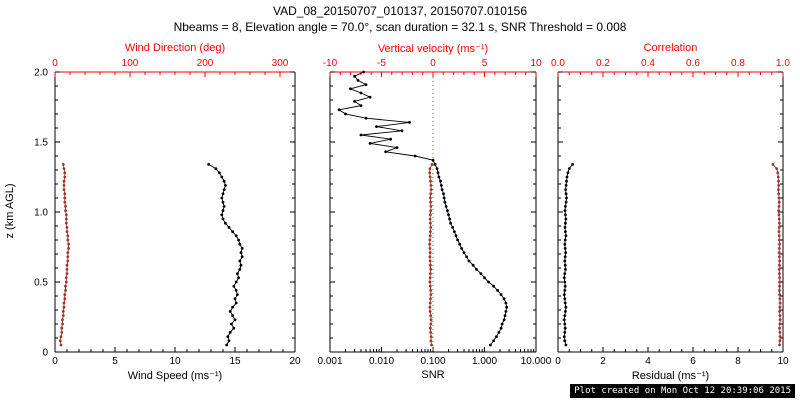 Image resolution: width=800 pixels, height=400 pixels. I want to click on svg-text: 20, so click(295, 361).